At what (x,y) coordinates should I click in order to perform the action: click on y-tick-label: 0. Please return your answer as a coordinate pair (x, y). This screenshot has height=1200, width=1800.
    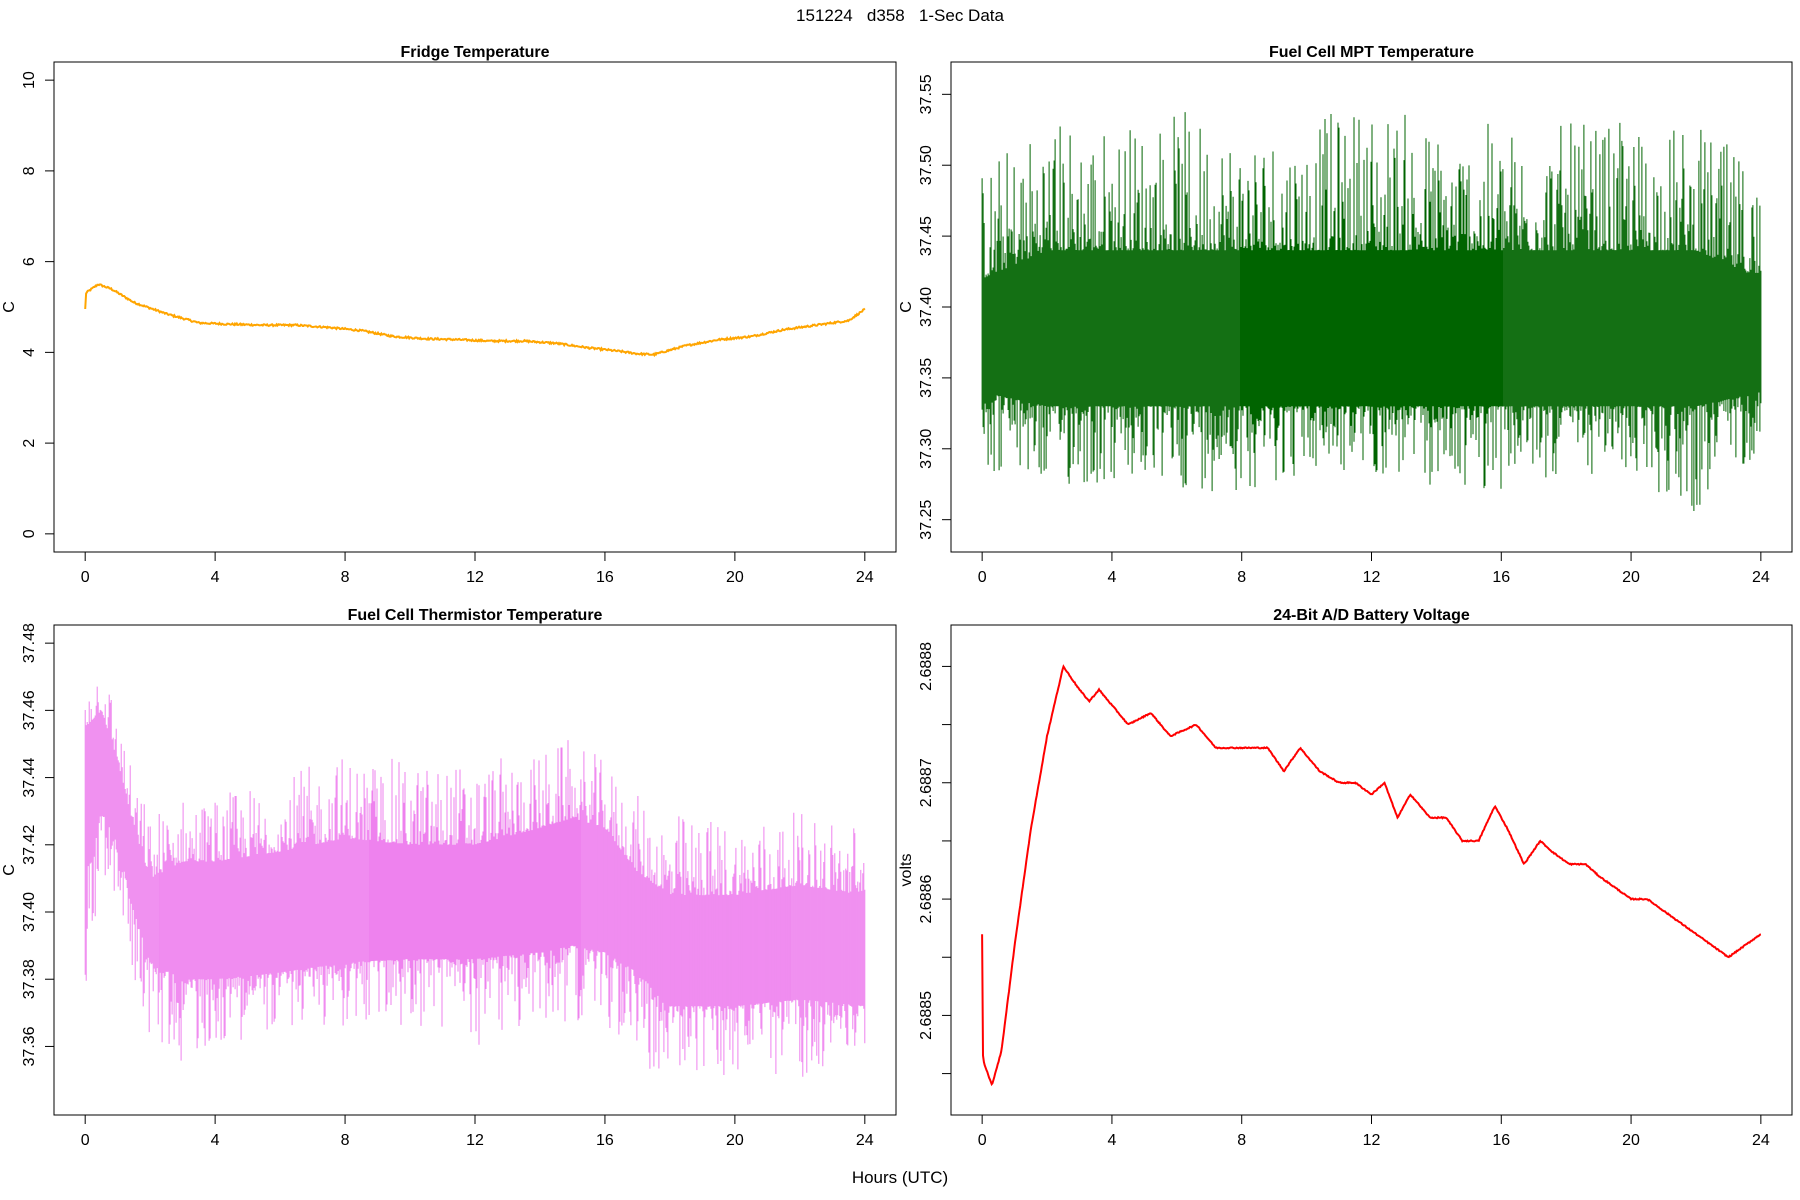
    Looking at the image, I should click on (29, 533).